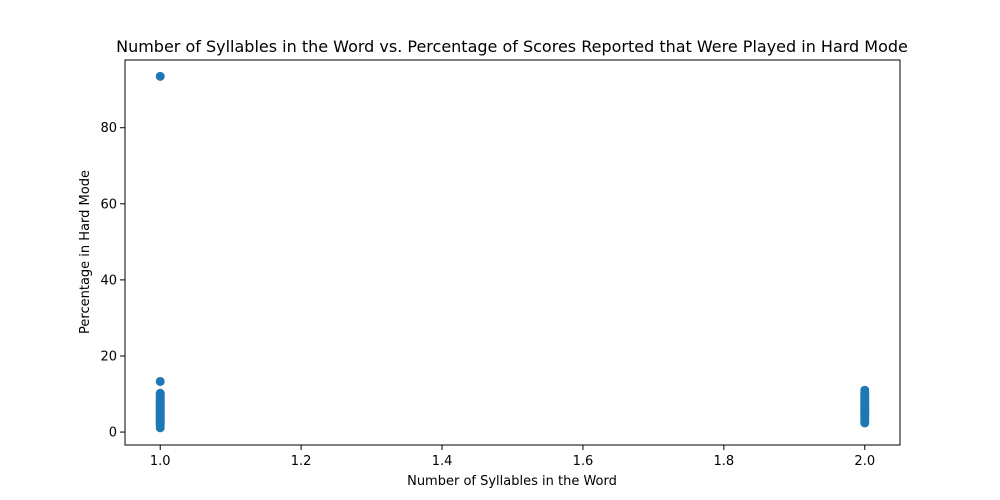 This screenshot has height=500, width=1000. Describe the element at coordinates (301, 461) in the screenshot. I see `x-tick-label: 1.2` at that location.